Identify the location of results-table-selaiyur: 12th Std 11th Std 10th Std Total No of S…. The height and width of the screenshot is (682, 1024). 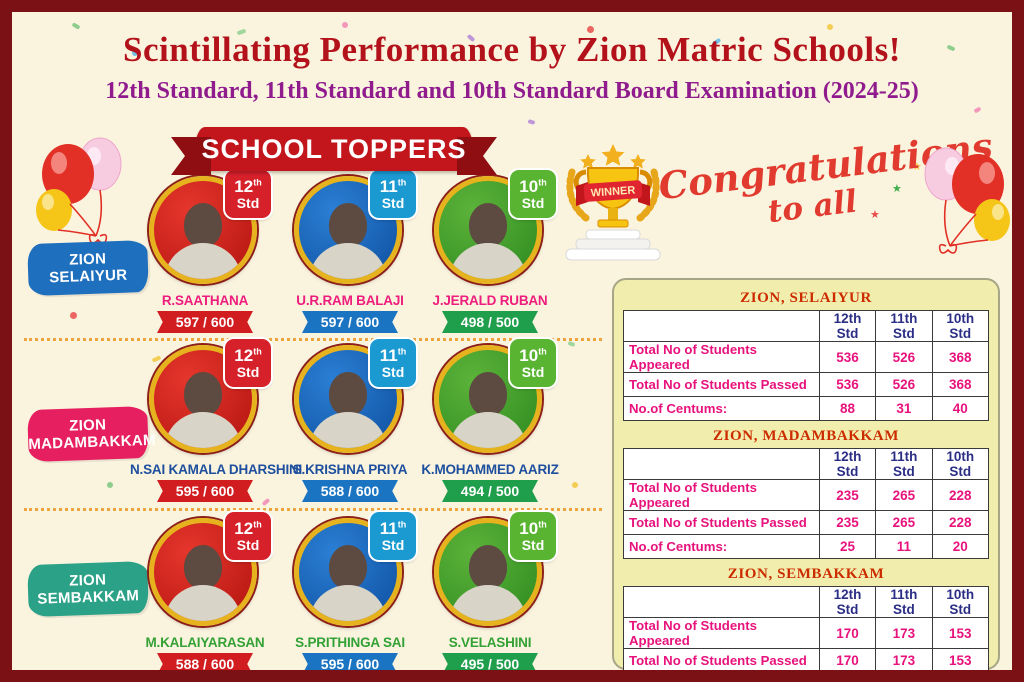
(806, 365).